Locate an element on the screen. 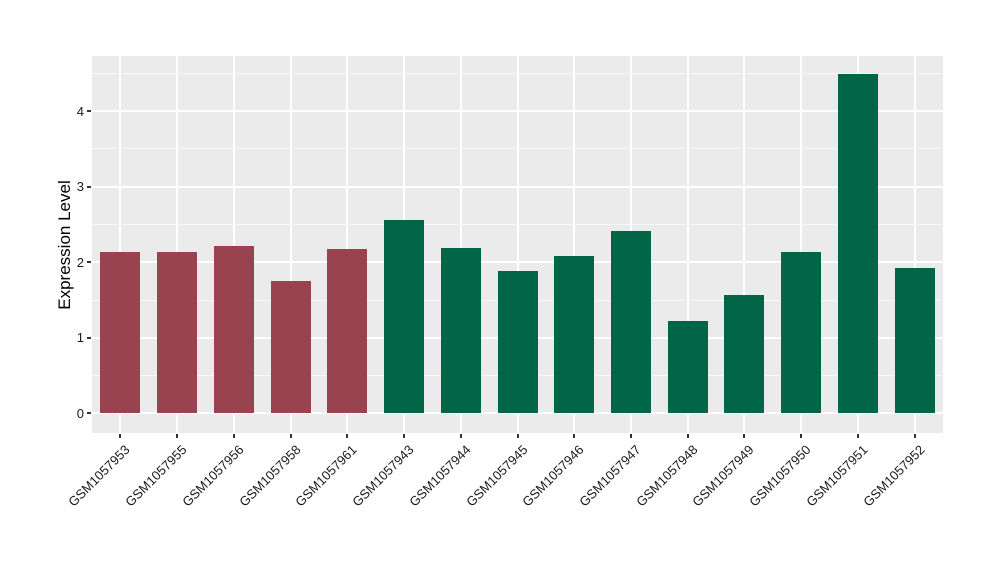  bar-GSM1057943 is located at coordinates (404, 316).